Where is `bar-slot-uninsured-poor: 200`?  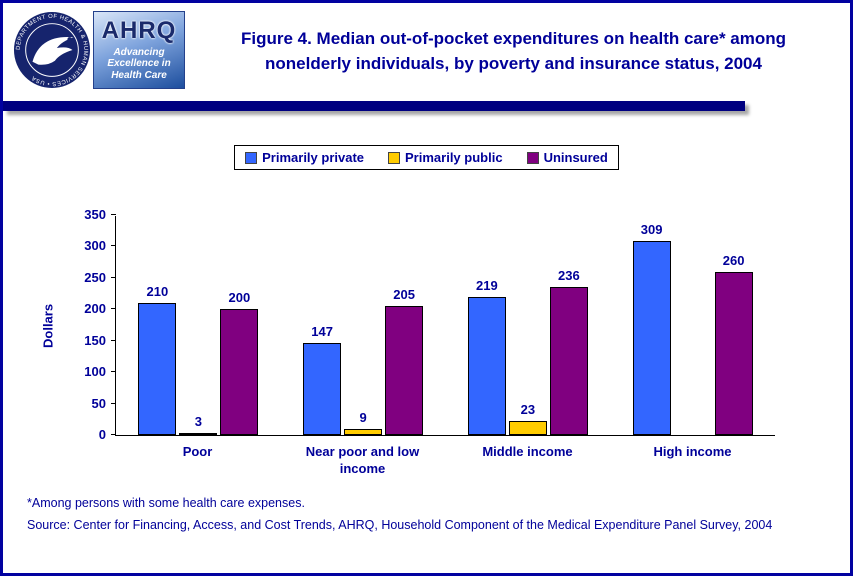
bar-slot-uninsured-poor: 200 is located at coordinates (239, 362).